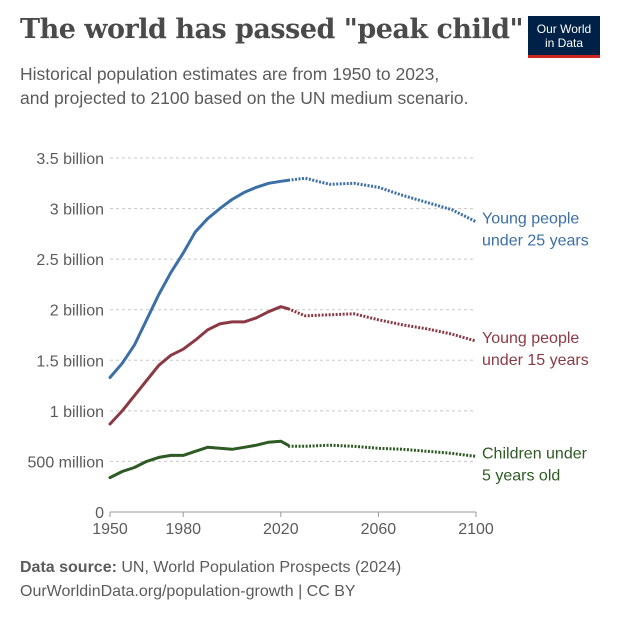 Image resolution: width=620 pixels, height=620 pixels. What do you see at coordinates (77, 210) in the screenshot?
I see `y-tick-label: 3 billion` at bounding box center [77, 210].